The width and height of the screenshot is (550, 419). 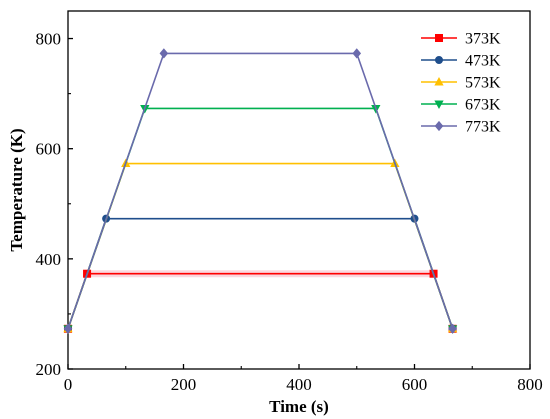 What do you see at coordinates (483, 39) in the screenshot?
I see `legend-label: 373K` at bounding box center [483, 39].